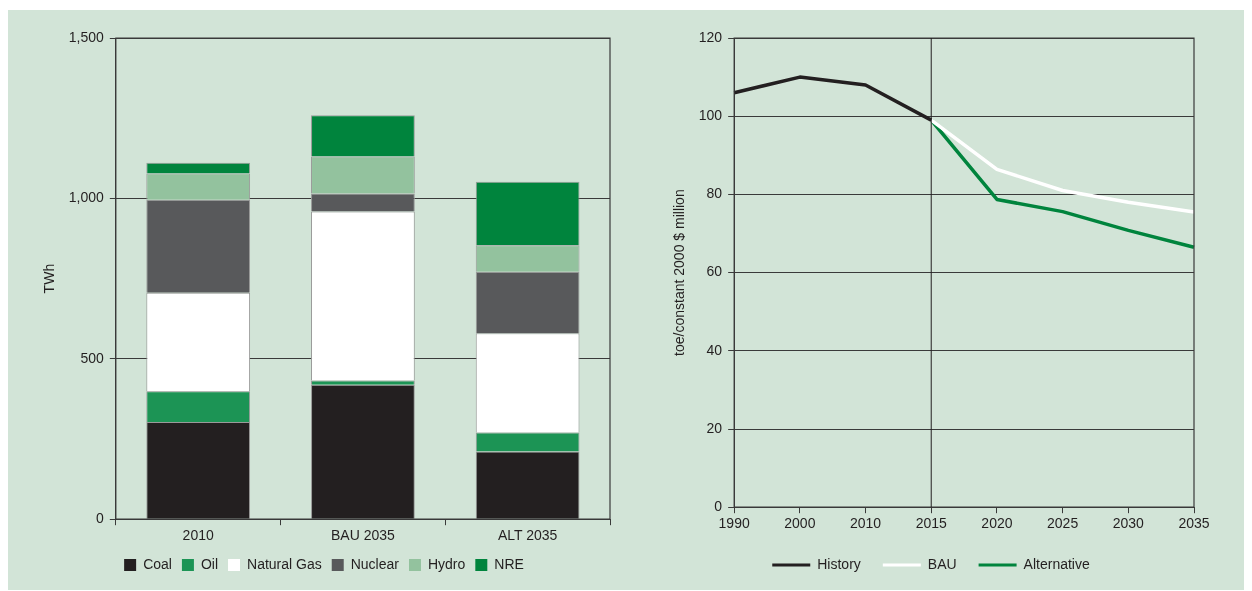 The image size is (1252, 591). Describe the element at coordinates (1063, 523) in the screenshot. I see `x-tick-label: 2025` at that location.